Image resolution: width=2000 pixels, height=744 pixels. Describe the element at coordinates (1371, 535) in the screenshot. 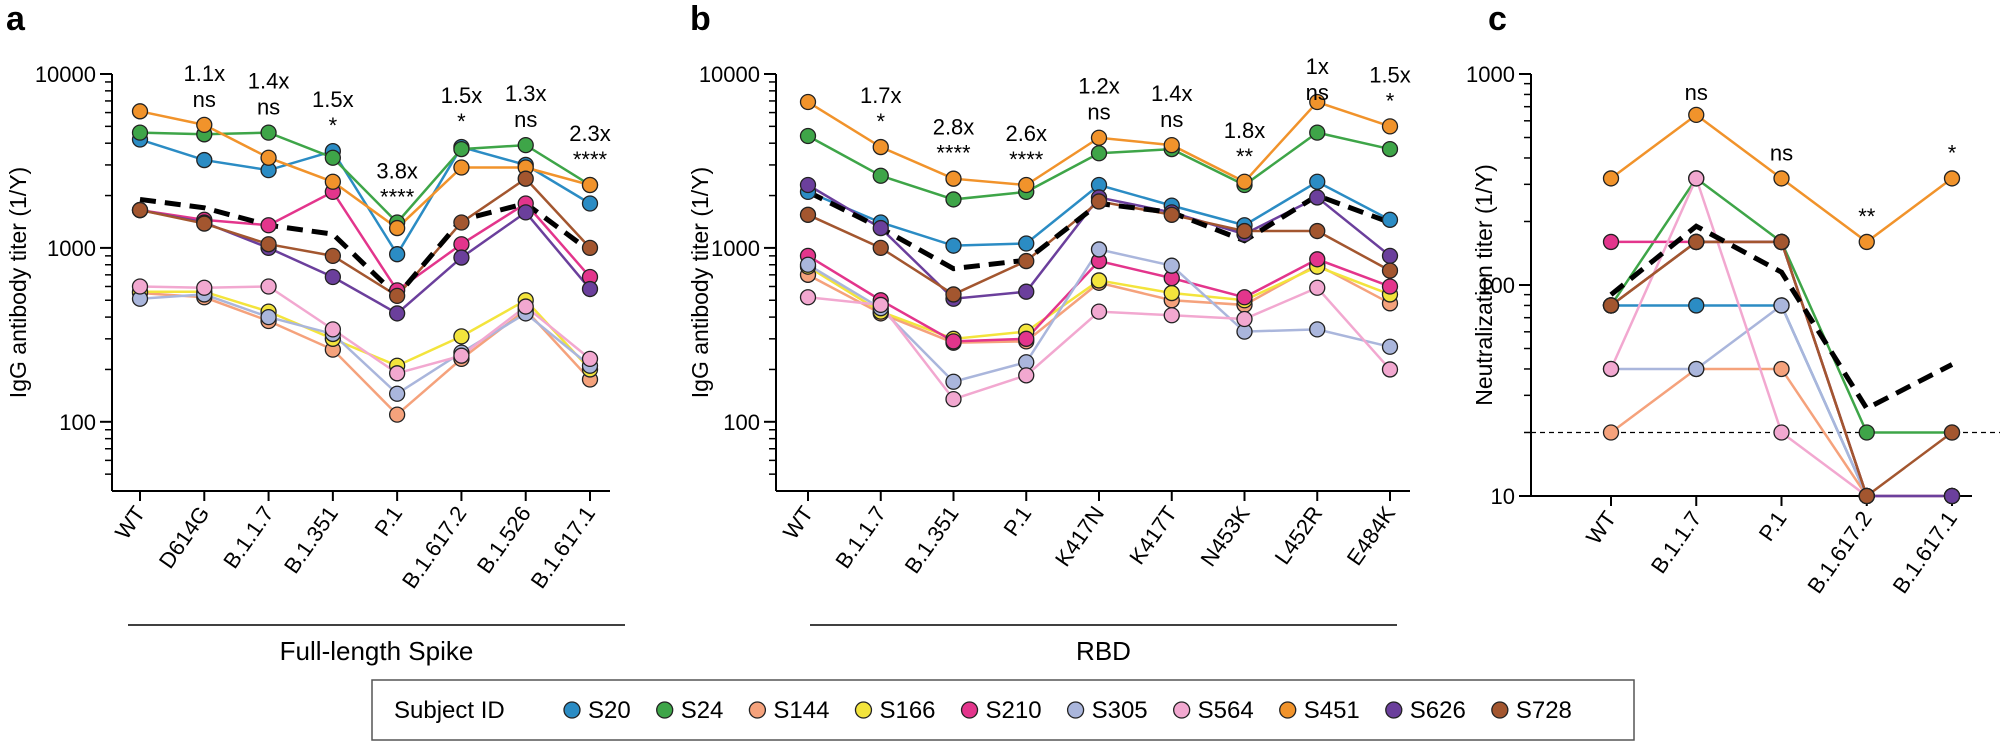

I see `x-tick-label: E484K` at that location.